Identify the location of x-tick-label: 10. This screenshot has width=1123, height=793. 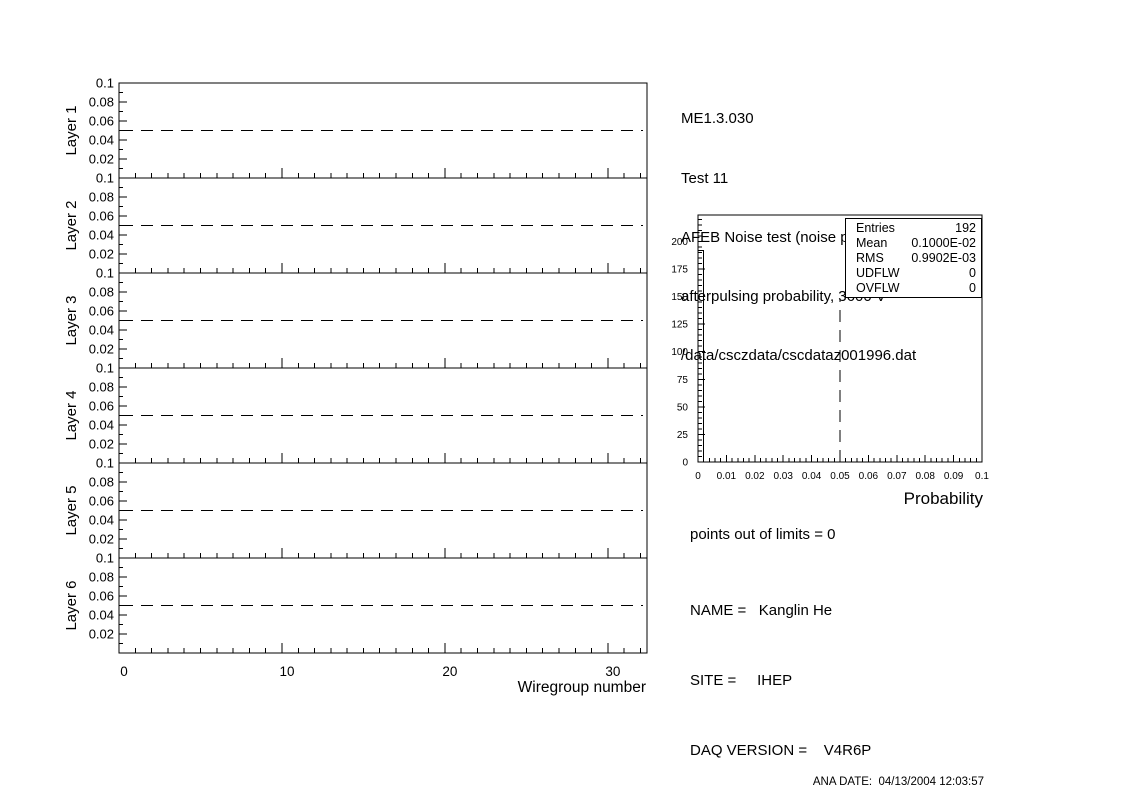
(286, 671).